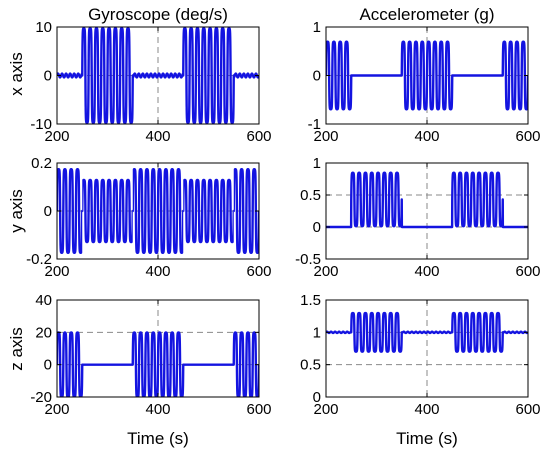 Image resolution: width=550 pixels, height=452 pixels. Describe the element at coordinates (16, 348) in the screenshot. I see `row-label-z-axis: z axis` at that location.